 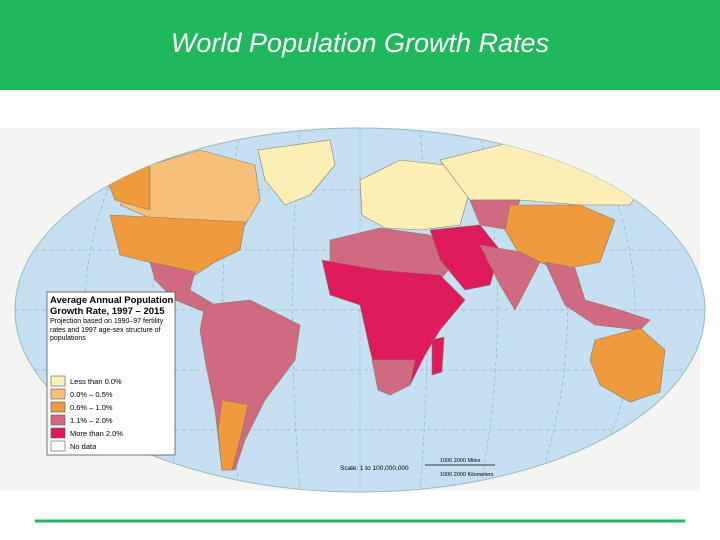 What do you see at coordinates (177, 245) in the screenshot?
I see `usa` at bounding box center [177, 245].